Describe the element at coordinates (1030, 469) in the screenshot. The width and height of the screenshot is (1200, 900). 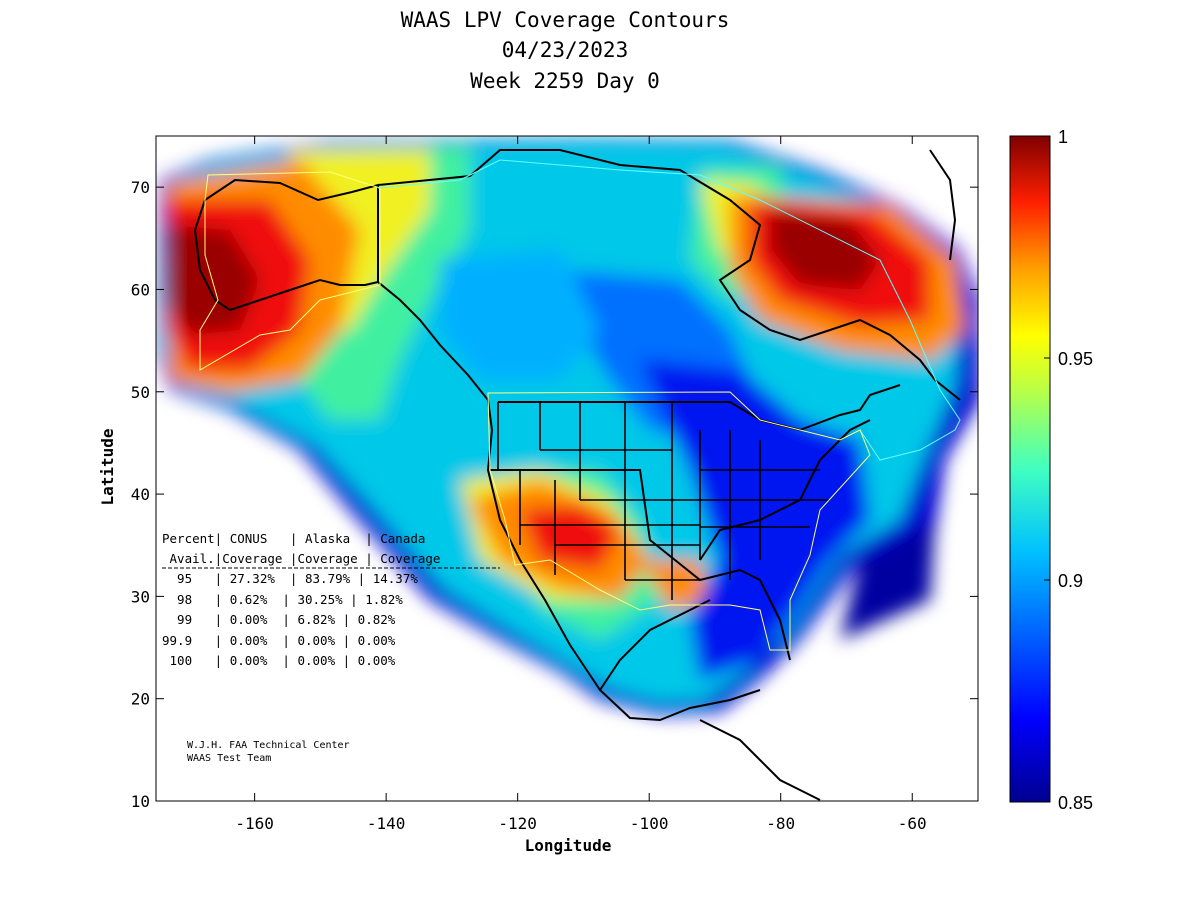
I see `colorbar` at that location.